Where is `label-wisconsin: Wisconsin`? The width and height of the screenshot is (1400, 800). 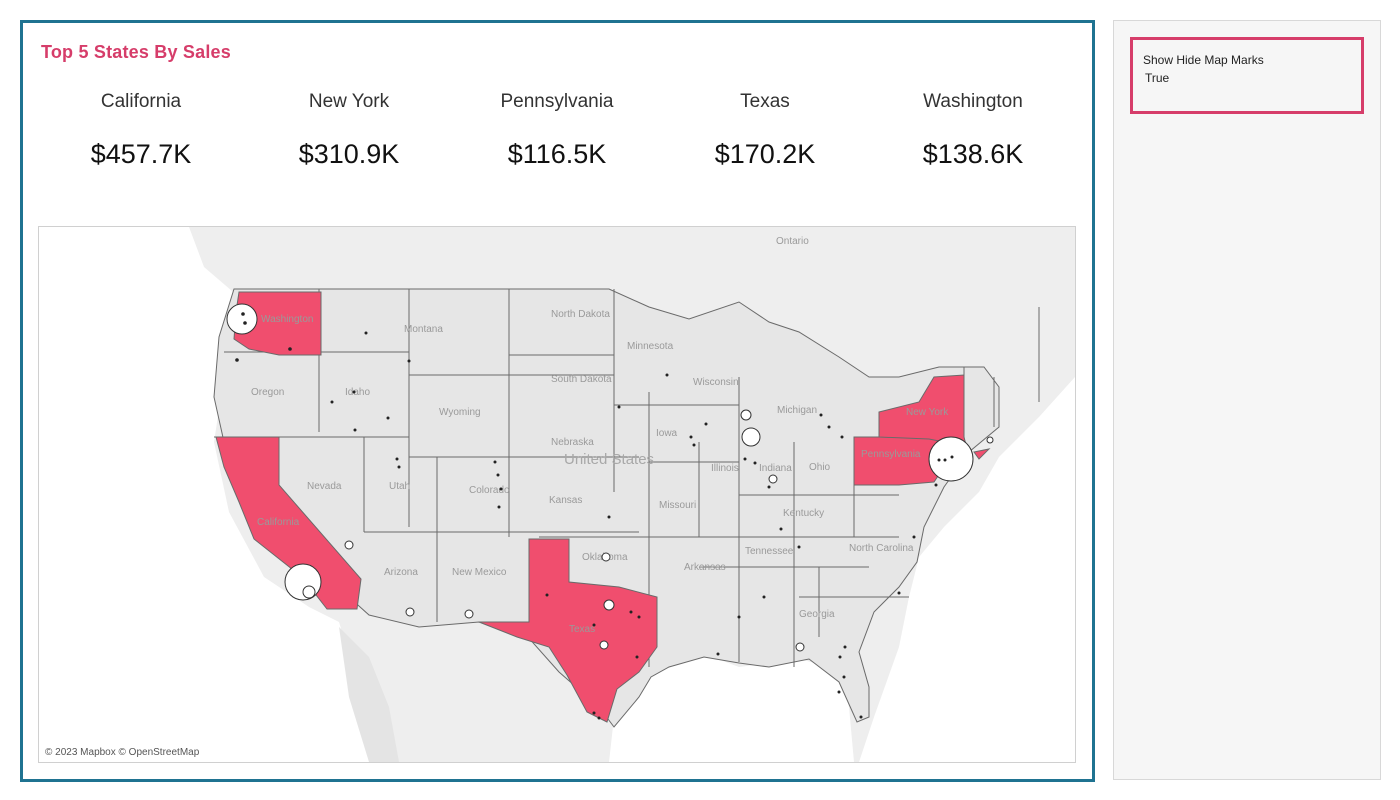
label-wisconsin: Wisconsin is located at coordinates (716, 382).